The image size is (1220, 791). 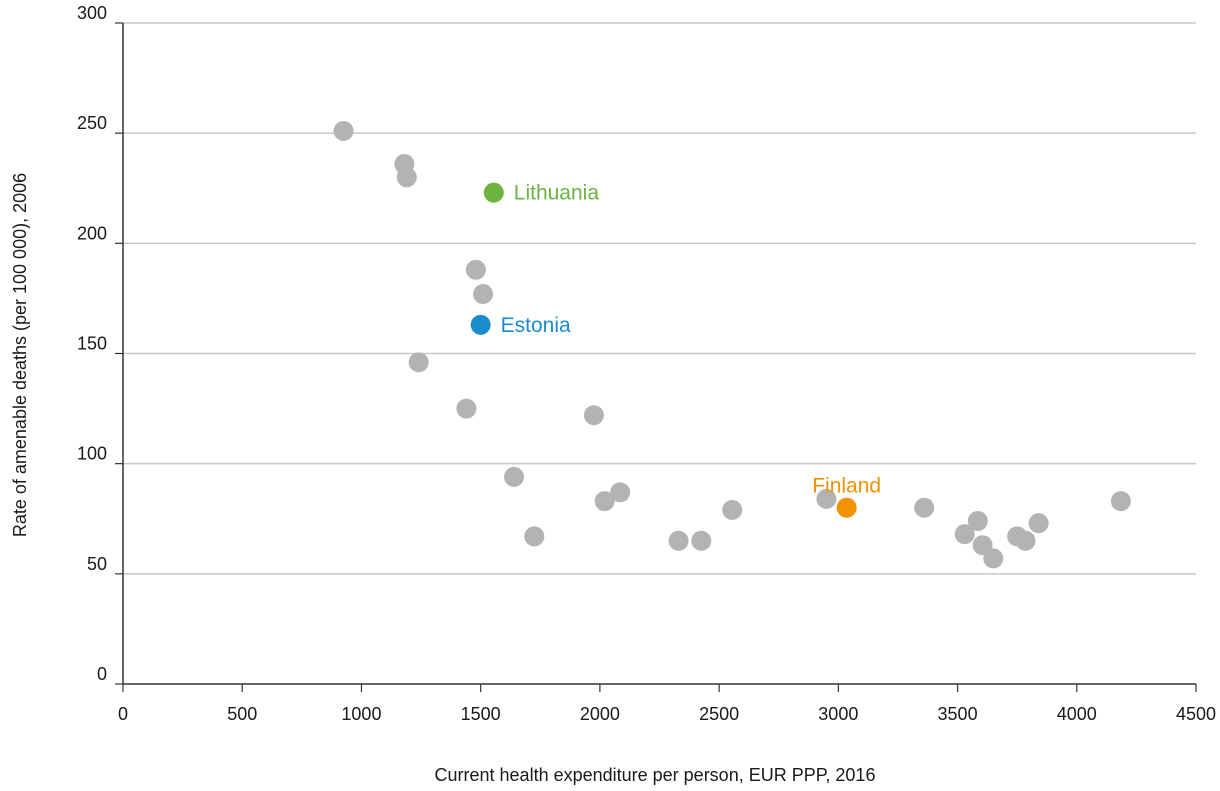 What do you see at coordinates (719, 714) in the screenshot?
I see `x-tick-label: 2500` at bounding box center [719, 714].